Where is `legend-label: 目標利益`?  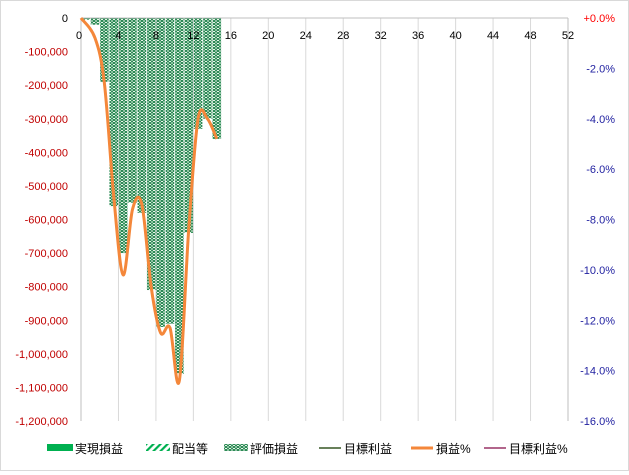 legend-label: 目標利益 is located at coordinates (368, 449).